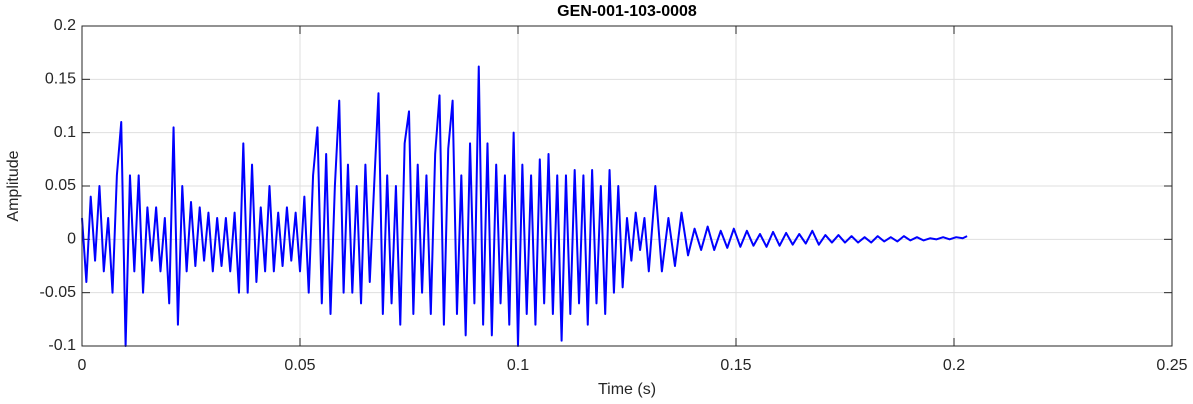 The image size is (1193, 404). Describe the element at coordinates (13, 185) in the screenshot. I see `y-axis-label: Amplitude` at that location.